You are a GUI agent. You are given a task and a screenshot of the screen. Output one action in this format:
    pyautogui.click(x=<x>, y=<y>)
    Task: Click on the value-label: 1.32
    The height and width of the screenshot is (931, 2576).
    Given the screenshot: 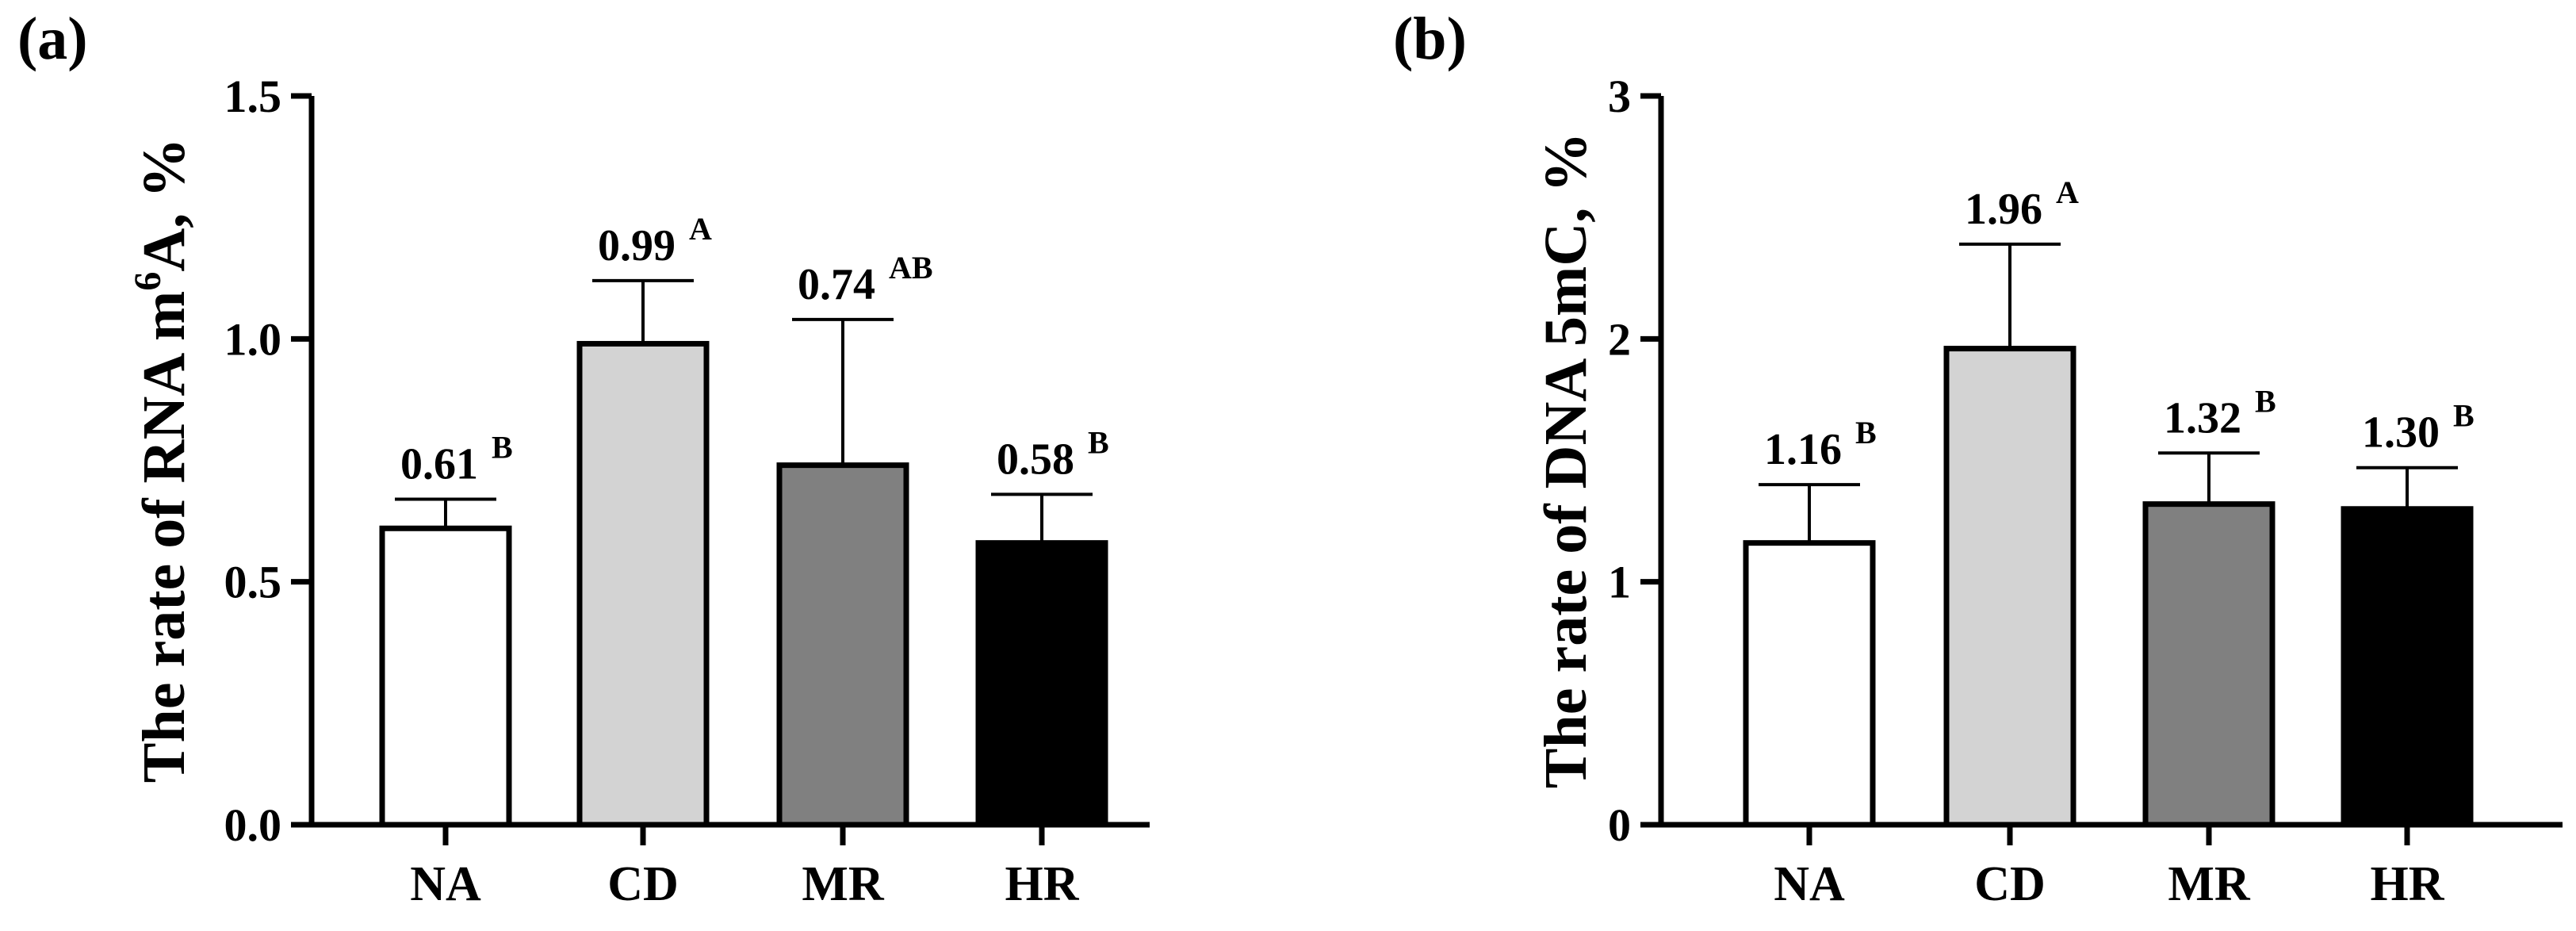 What is the action you would take?
    pyautogui.click(x=2202, y=418)
    